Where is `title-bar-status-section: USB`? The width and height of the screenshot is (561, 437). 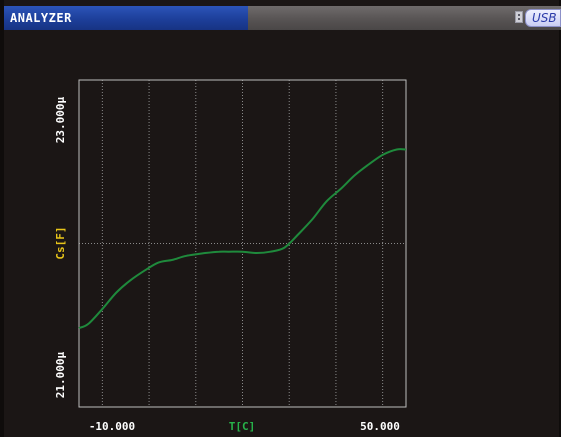
title-bar-status-section: USB is located at coordinates (404, 18).